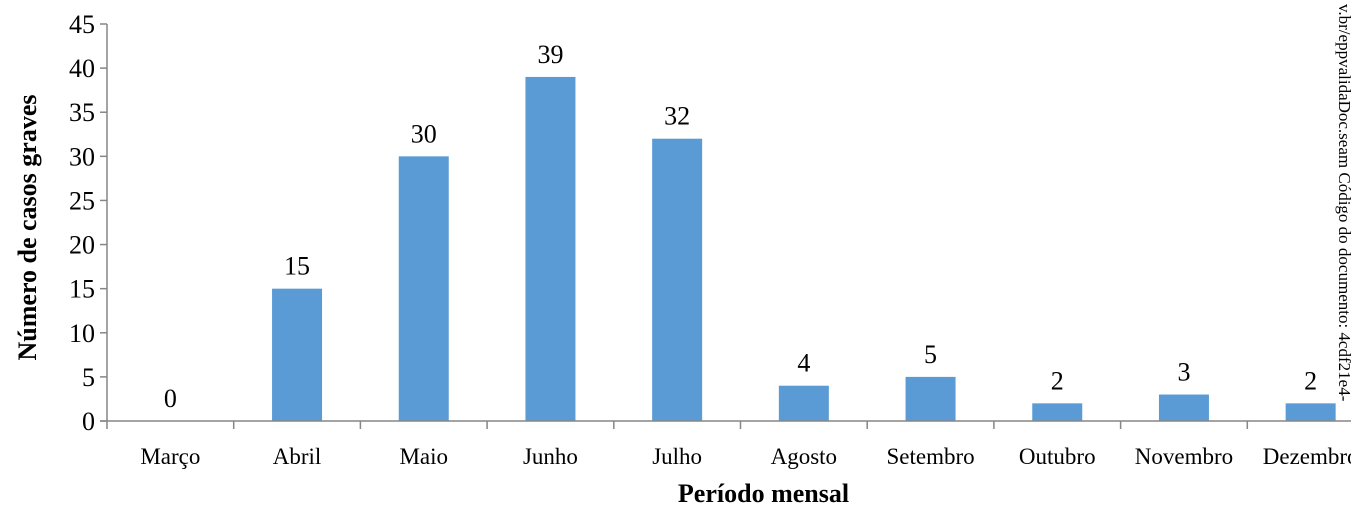  What do you see at coordinates (297, 456) in the screenshot?
I see `x-tick-label: Abril` at bounding box center [297, 456].